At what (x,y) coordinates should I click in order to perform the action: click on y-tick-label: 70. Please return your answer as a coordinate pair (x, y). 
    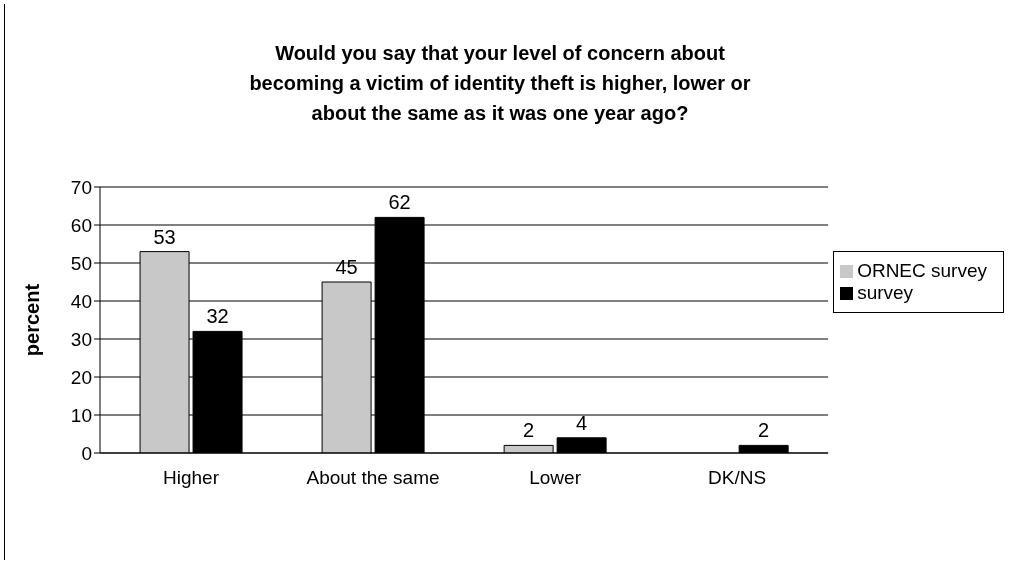
    Looking at the image, I should click on (81, 187).